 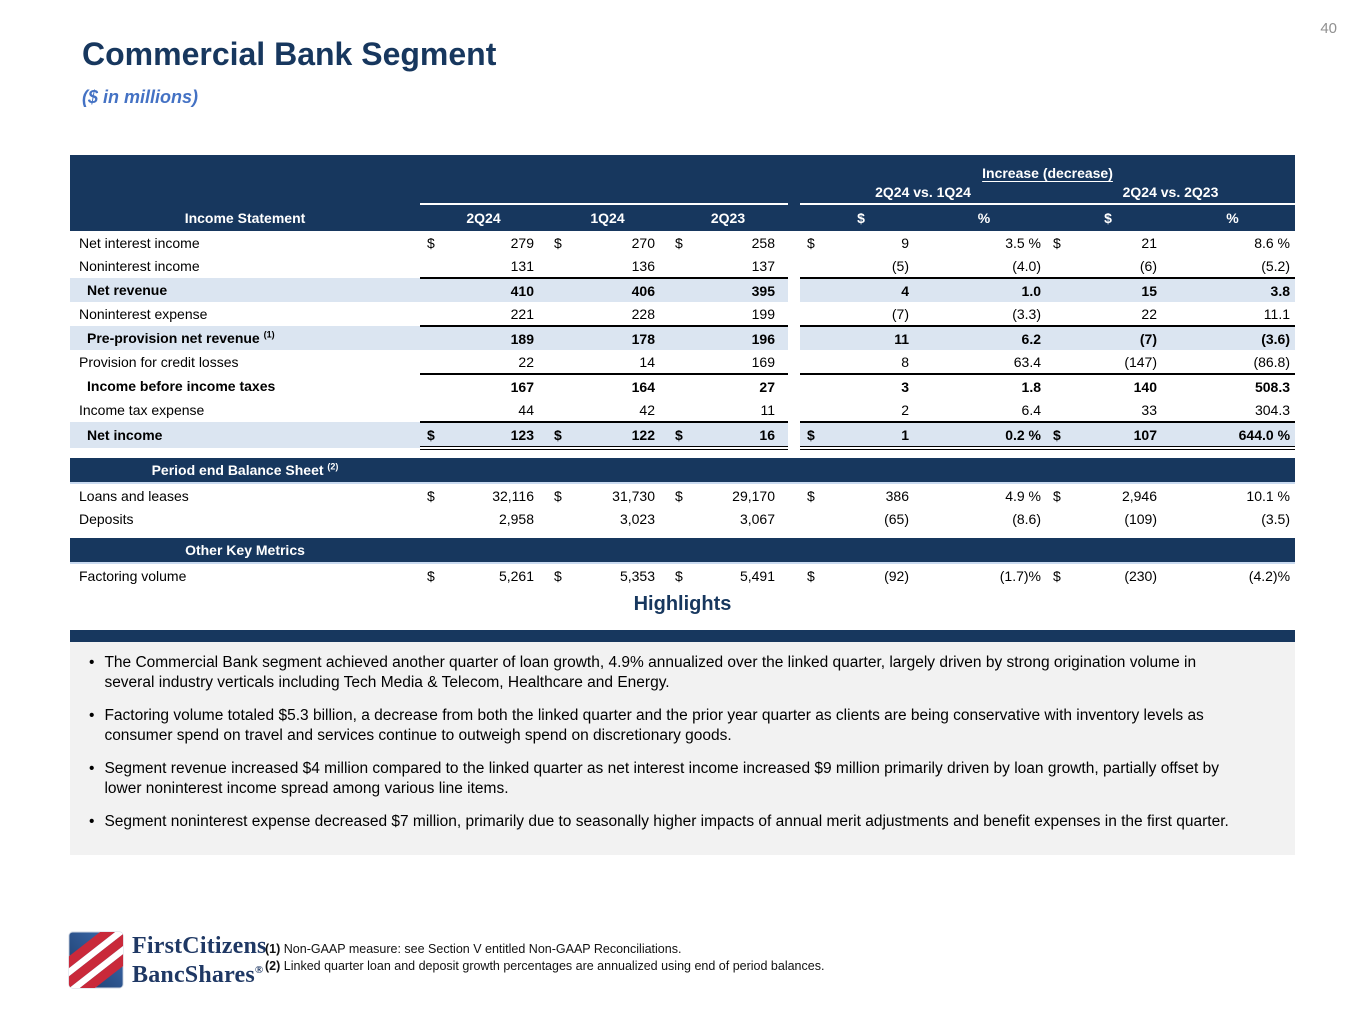 I want to click on cell-value: 2, so click(x=905, y=409).